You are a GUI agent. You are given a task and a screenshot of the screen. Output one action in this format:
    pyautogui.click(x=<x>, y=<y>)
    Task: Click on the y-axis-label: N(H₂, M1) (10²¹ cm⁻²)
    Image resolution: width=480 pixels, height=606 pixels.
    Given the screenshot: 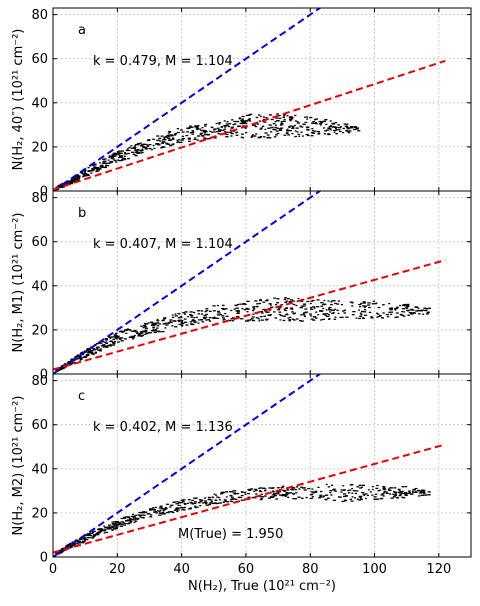 What is the action you would take?
    pyautogui.click(x=18, y=283)
    